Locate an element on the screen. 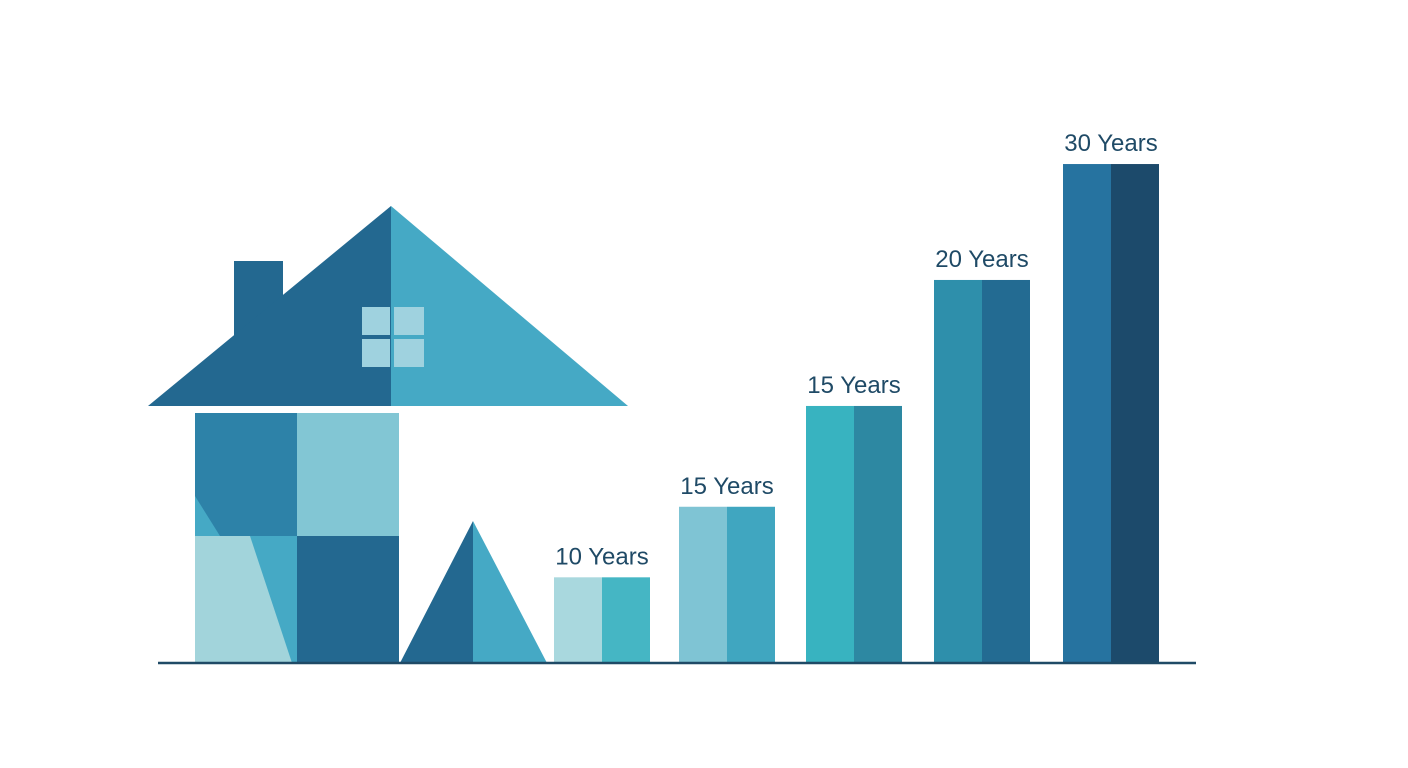 The width and height of the screenshot is (1408, 768). wall-triangle-accent is located at coordinates (207, 516).